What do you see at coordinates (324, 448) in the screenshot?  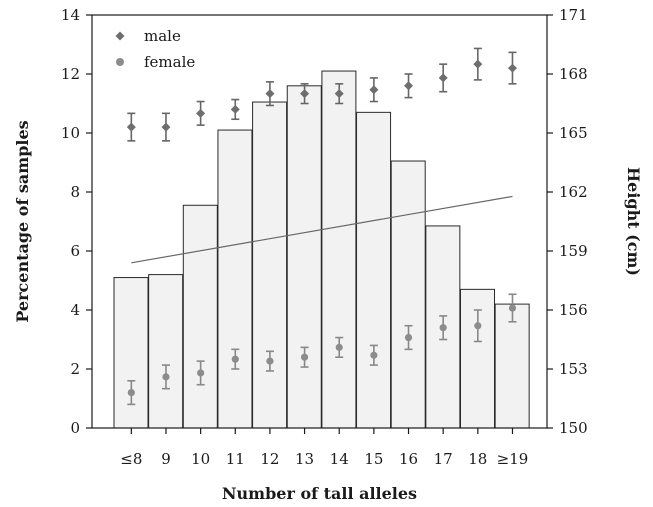 I see `x-axis: ≤8 9 10 11 12 13 14 15 16 17 18 ≥19` at bounding box center [324, 448].